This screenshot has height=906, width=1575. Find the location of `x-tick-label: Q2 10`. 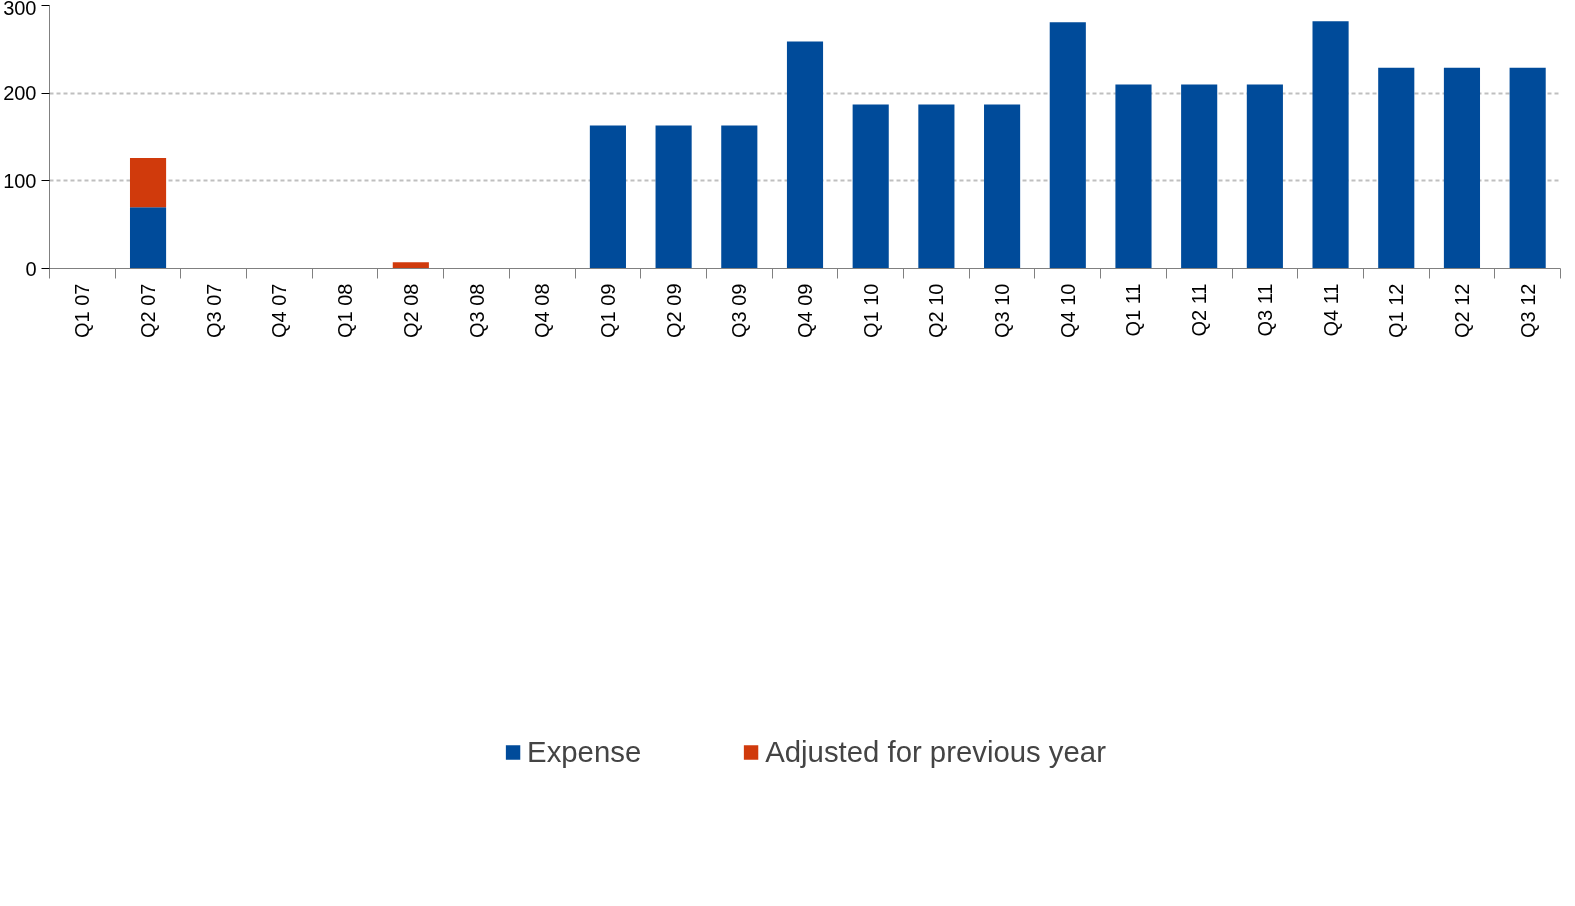

x-tick-label: Q2 10 is located at coordinates (936, 310).